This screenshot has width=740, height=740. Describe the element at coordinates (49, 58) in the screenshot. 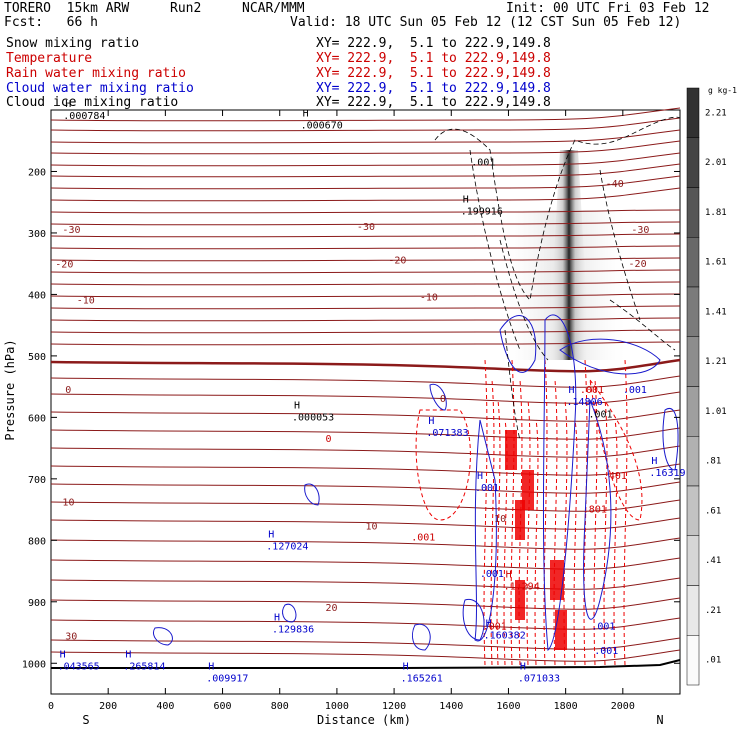

I see `field-temp-name: Temperature` at that location.